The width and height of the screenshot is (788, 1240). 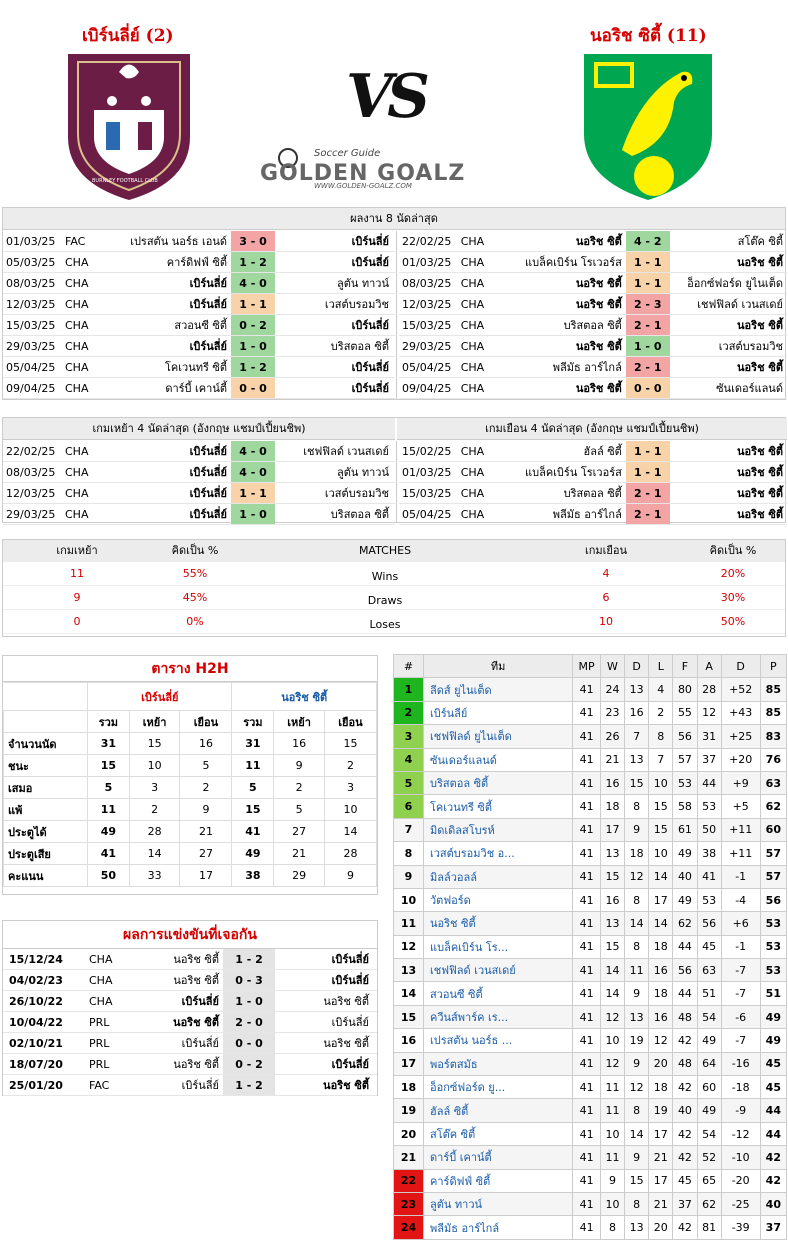 What do you see at coordinates (590, 1017) in the screenshot?
I see `league-row: 15 ควีนส์พาร์ค เร... 41 12 13 16 48 54 -6 49` at bounding box center [590, 1017].